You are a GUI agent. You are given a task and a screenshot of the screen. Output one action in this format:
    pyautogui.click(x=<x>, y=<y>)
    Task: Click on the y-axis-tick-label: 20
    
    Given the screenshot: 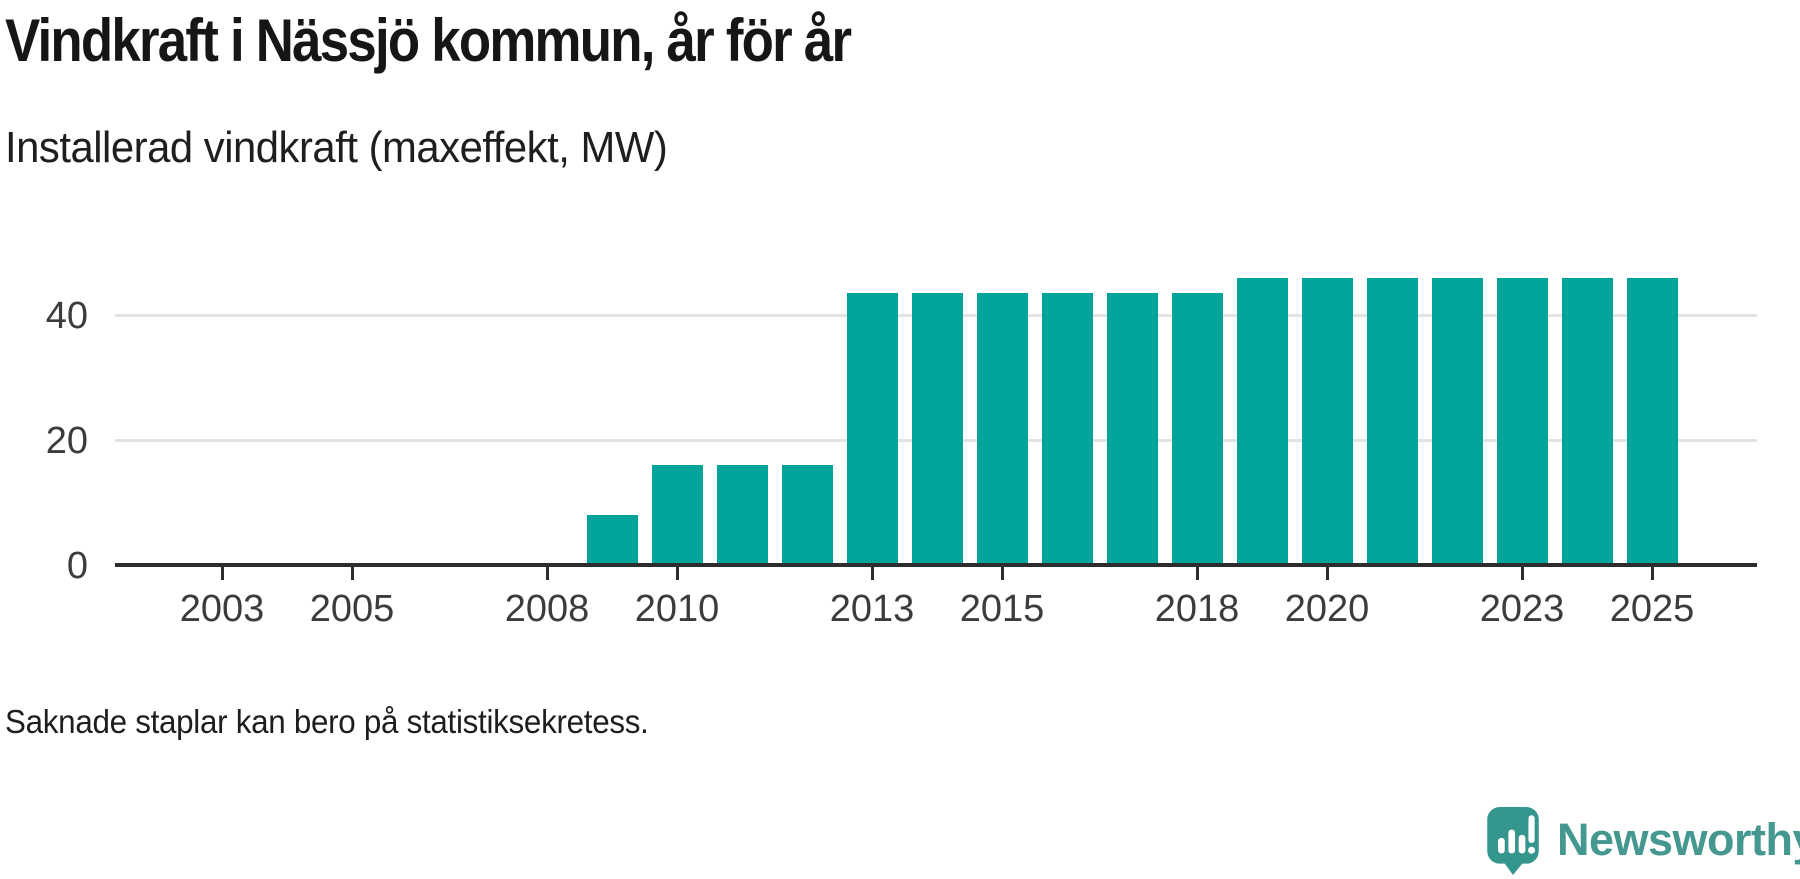 What is the action you would take?
    pyautogui.click(x=66, y=441)
    